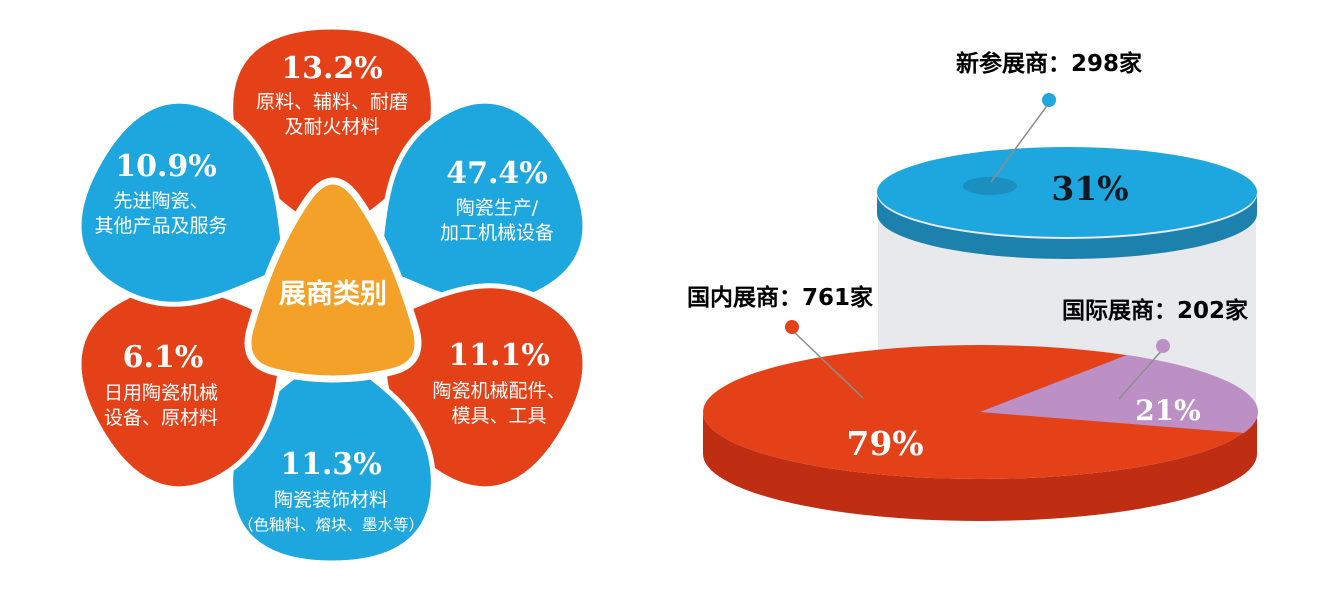 This screenshot has height=605, width=1318. What do you see at coordinates (163, 357) in the screenshot?
I see `petal-bottom-left-pct: 6.1%` at bounding box center [163, 357].